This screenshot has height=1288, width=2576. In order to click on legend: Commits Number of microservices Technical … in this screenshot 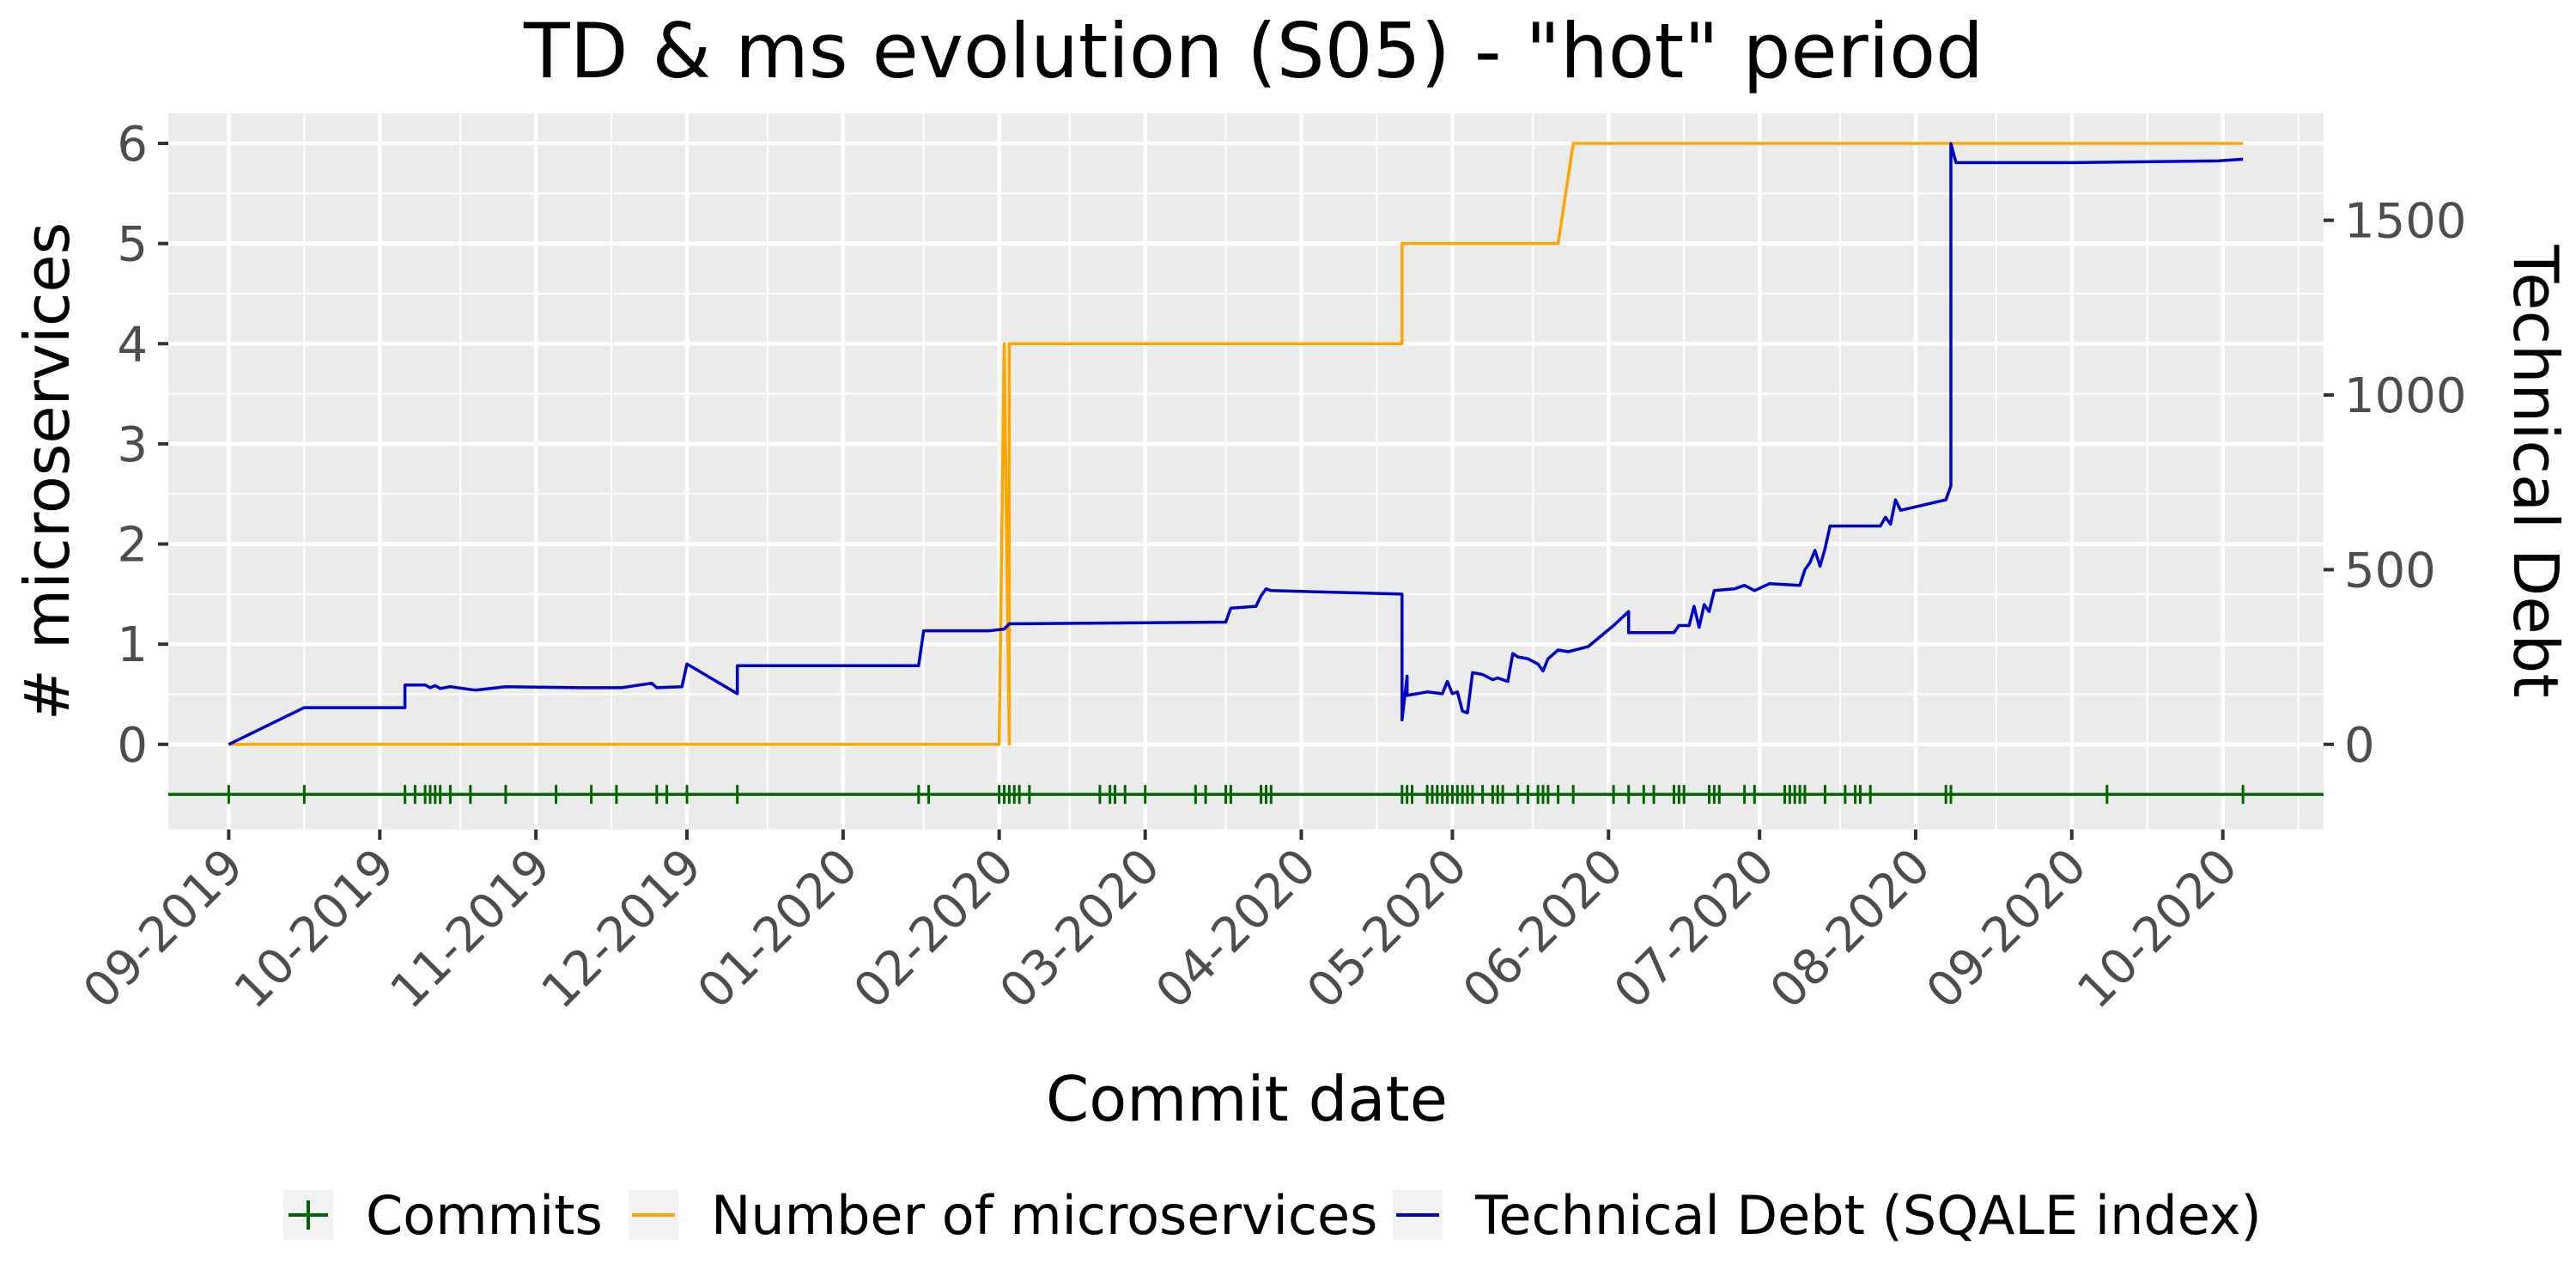, I will do `click(1272, 1215)`.